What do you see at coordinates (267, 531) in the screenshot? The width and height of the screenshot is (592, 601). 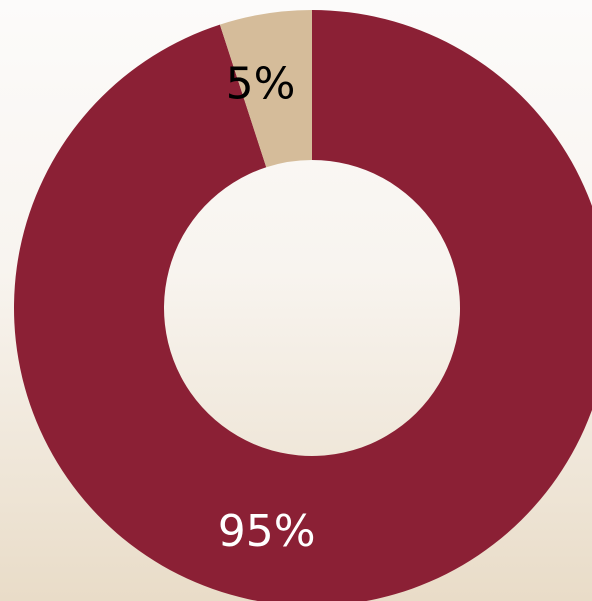 I see `donut-label-1: 95%` at bounding box center [267, 531].